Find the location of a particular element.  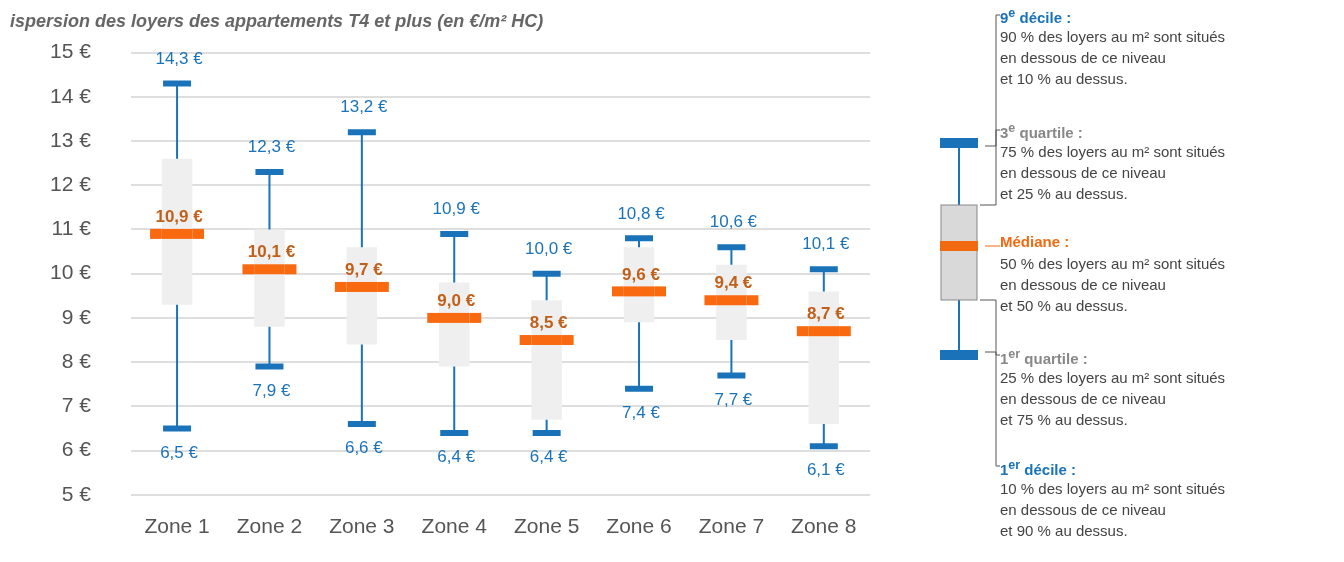

text: 90 % des loyers au m² sont situés en dessous de ce niveau et 10 % au dessus. is located at coordinates (1113, 58).